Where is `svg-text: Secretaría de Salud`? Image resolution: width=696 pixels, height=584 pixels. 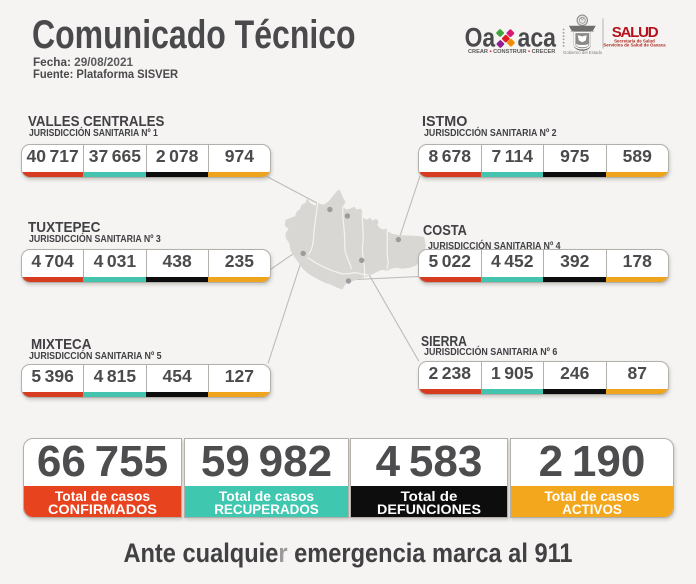 svg-text: Secretaría de Salud is located at coordinates (634, 41).